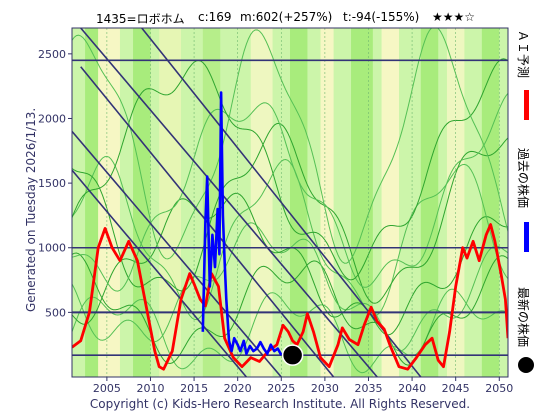 Image resolution: width=560 pixels, height=420 pixels. What do you see at coordinates (499, 388) in the screenshot?
I see `x-tick-label: 2050` at bounding box center [499, 388].